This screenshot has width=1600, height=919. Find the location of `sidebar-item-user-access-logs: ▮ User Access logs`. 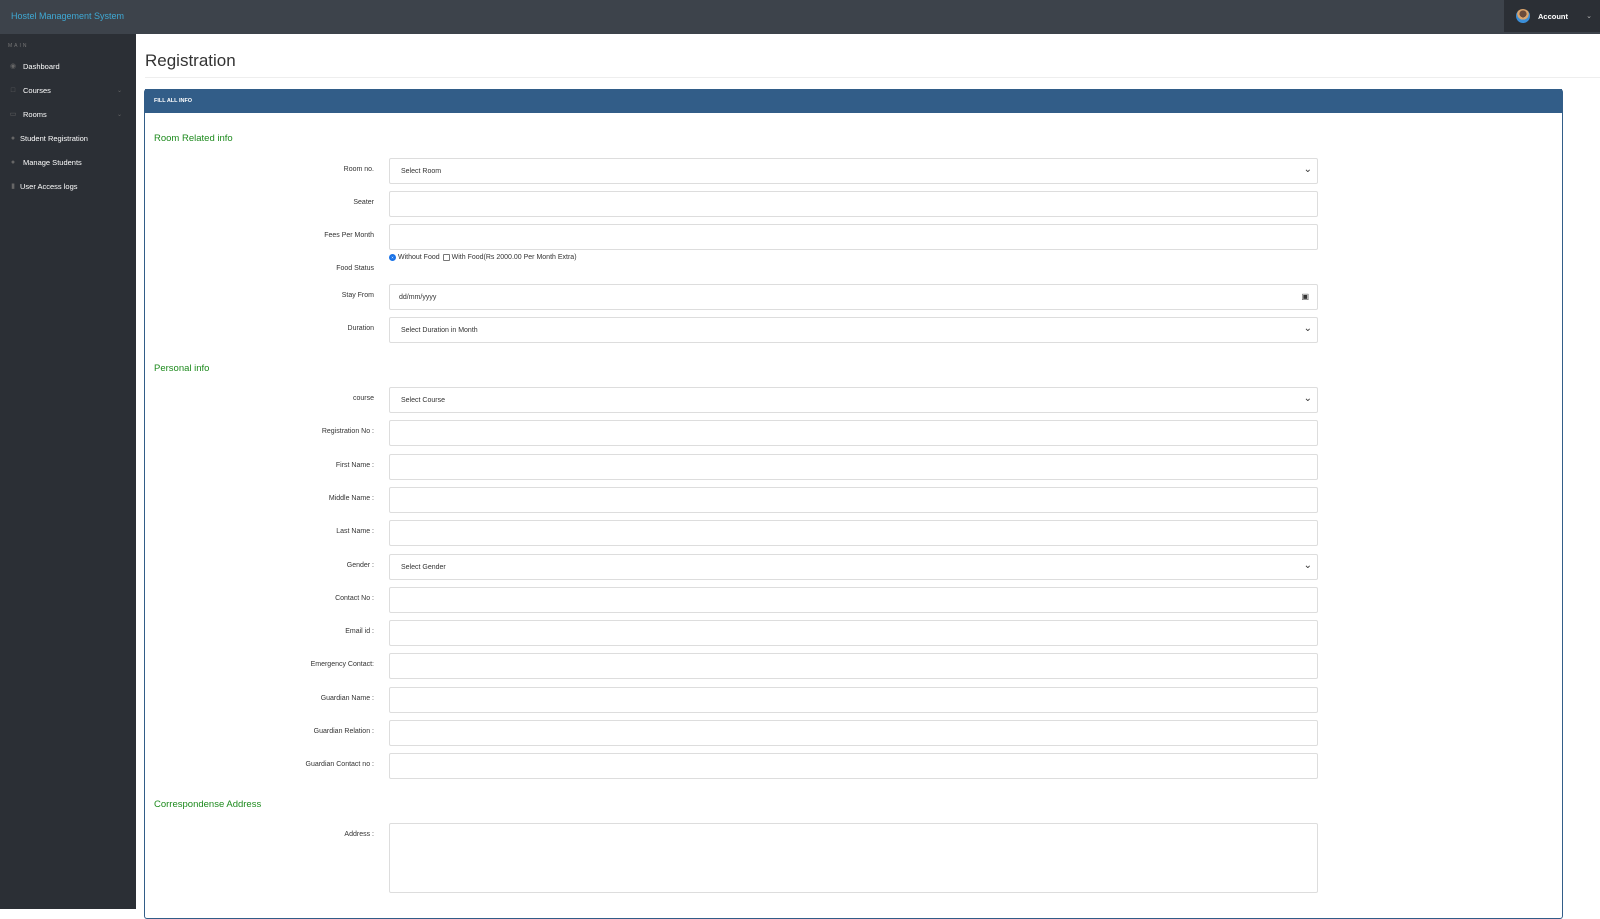

sidebar-item-user-access-logs: ▮ User Access logs is located at coordinates (68, 186).